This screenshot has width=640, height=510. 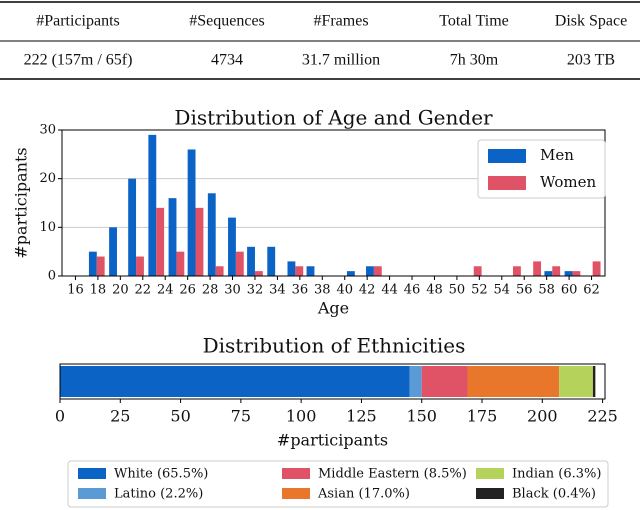 What do you see at coordinates (568, 182) in the screenshot?
I see `legend-label: Women` at bounding box center [568, 182].